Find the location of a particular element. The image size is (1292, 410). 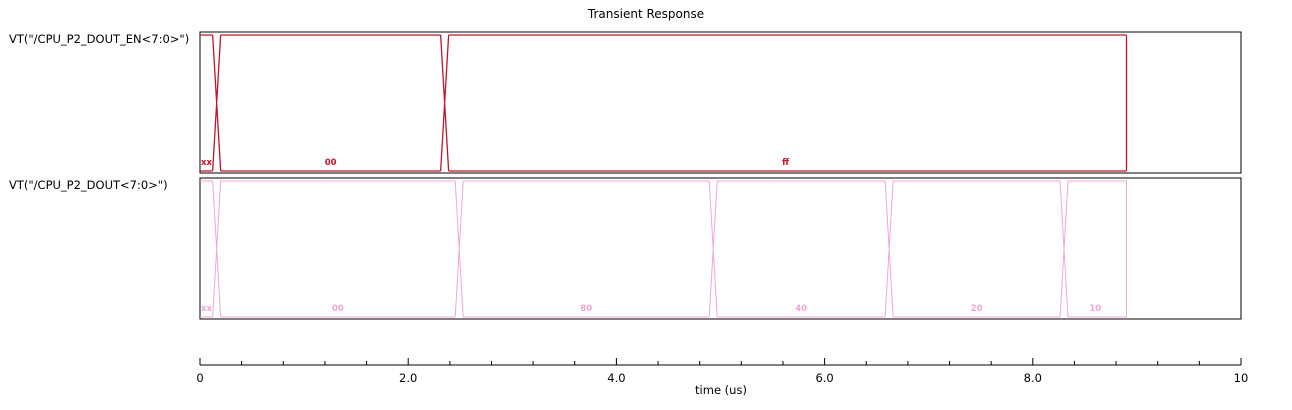

x-tick-label: 2.0 is located at coordinates (408, 378).